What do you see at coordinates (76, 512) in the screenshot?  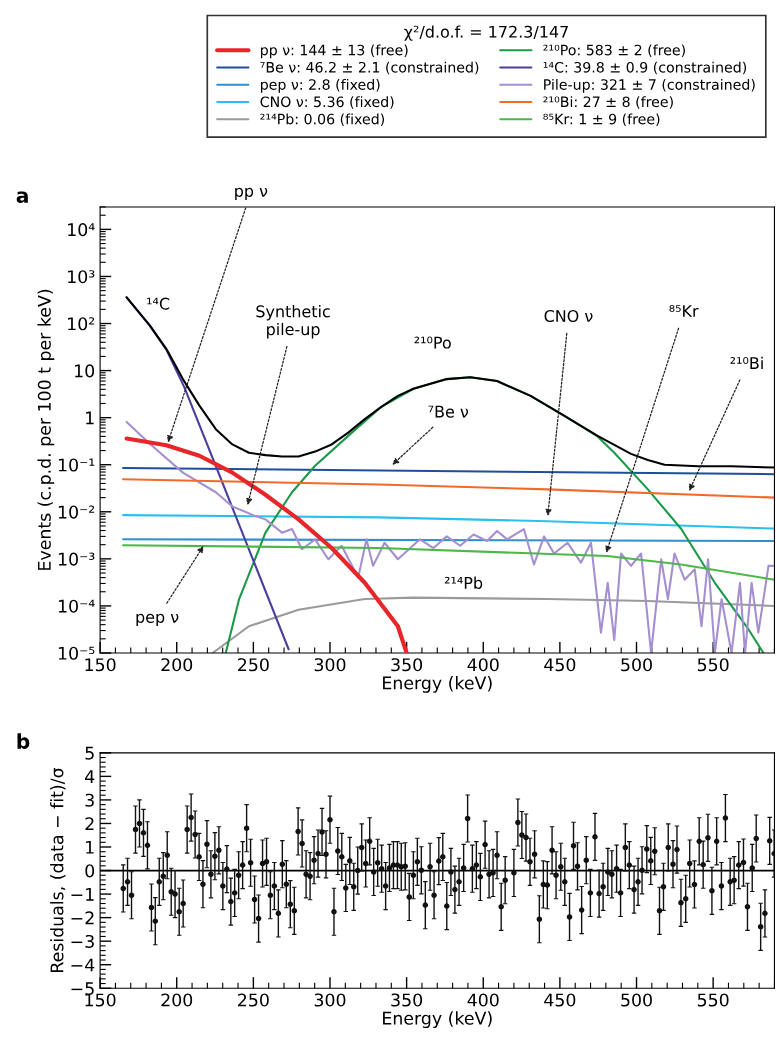 I see `y-tick-label: 10⁻²` at bounding box center [76, 512].